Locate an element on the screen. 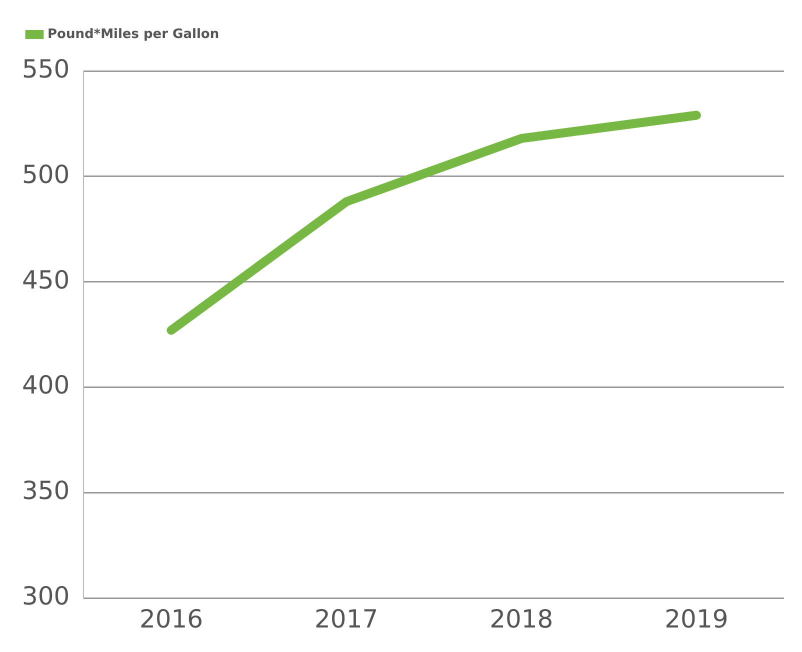 The image size is (802, 652). x-tick-label: 2019 is located at coordinates (696, 619).